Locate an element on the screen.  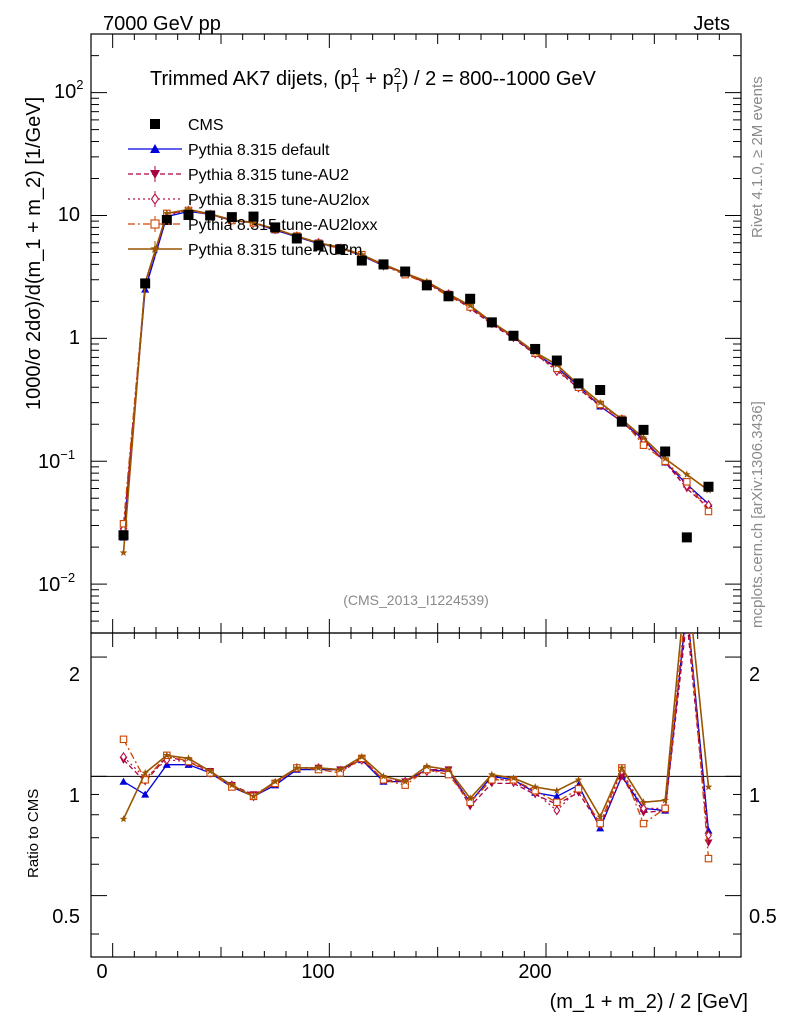
ratio-tick-1: 1 is located at coordinates (74, 796).